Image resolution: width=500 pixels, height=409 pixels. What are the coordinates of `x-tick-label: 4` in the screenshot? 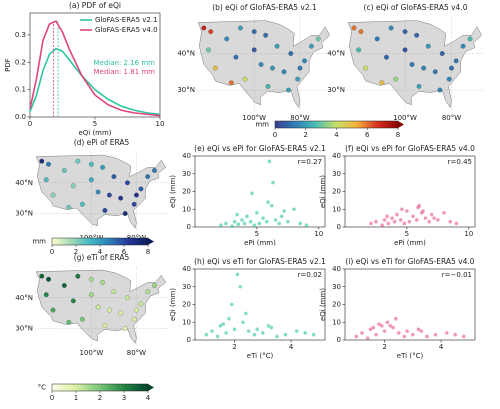 It's located at (291, 347).